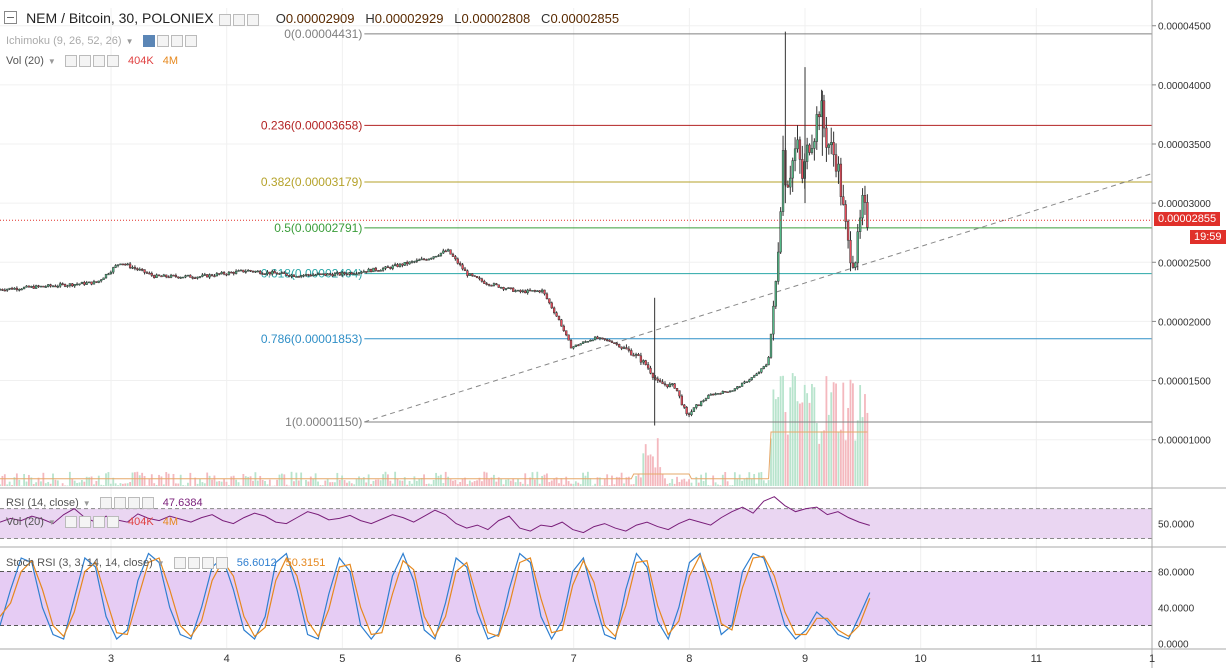 The width and height of the screenshot is (1226, 668). I want to click on rsi-volume-legend: Vol (20) ▼ 404K 4M, so click(92, 522).